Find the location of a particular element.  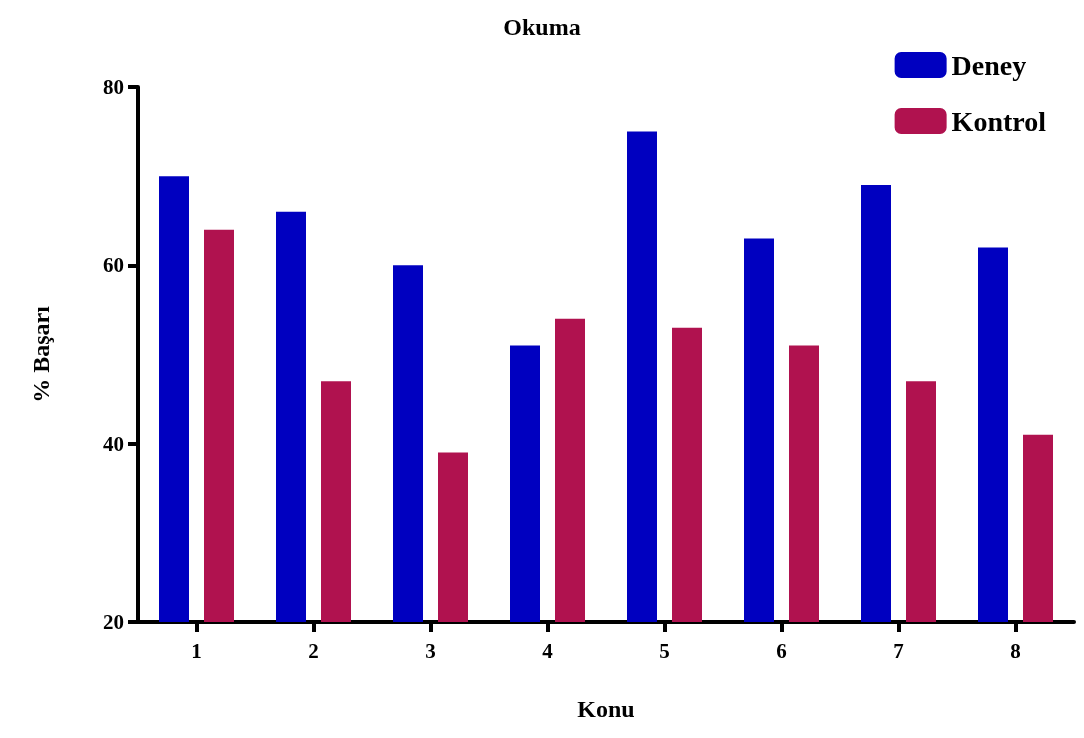

y-tick-label: 20 is located at coordinates (113, 622).